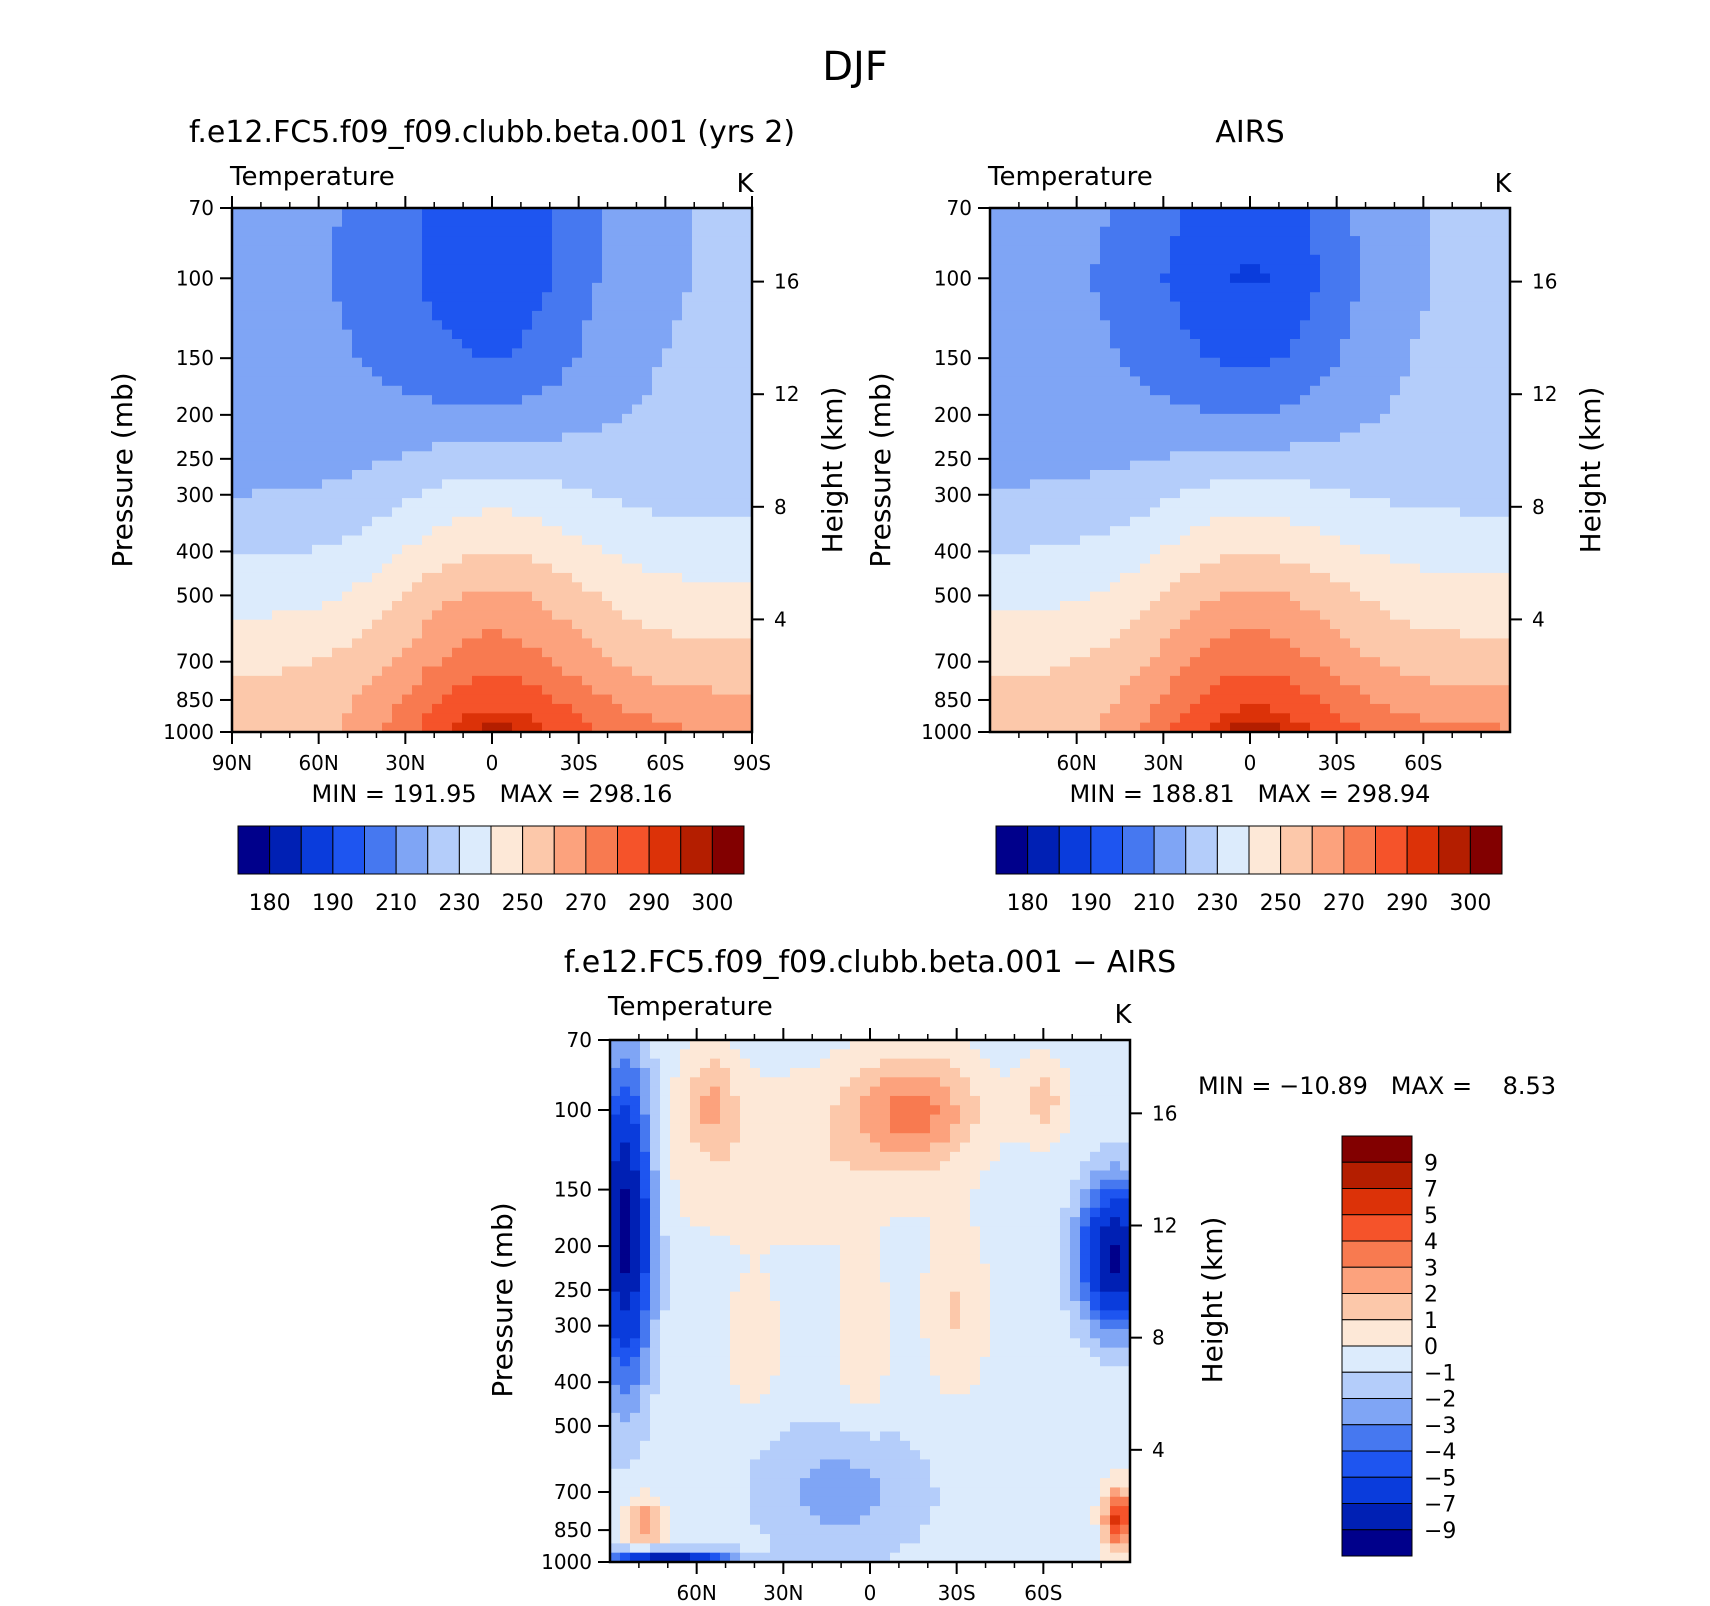 This screenshot has width=1710, height=1606. Describe the element at coordinates (1249, 132) in the screenshot. I see `panel-airs-title: AIRS` at that location.